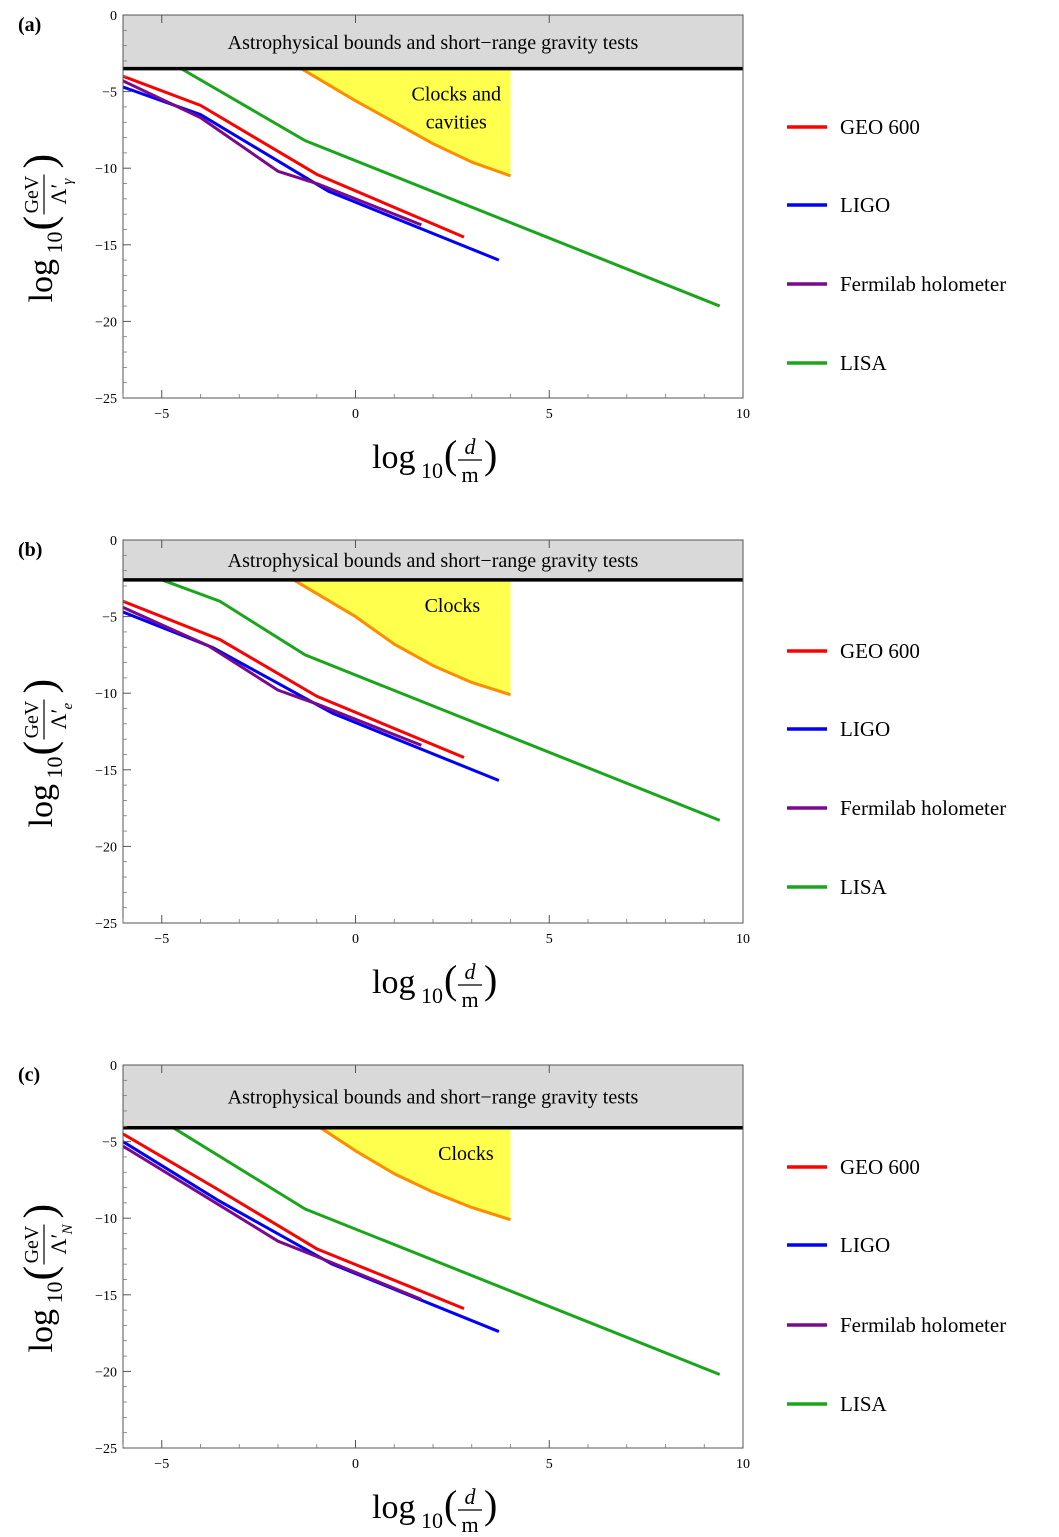  I want to click on x-axis-label-num: d, so click(471, 446).